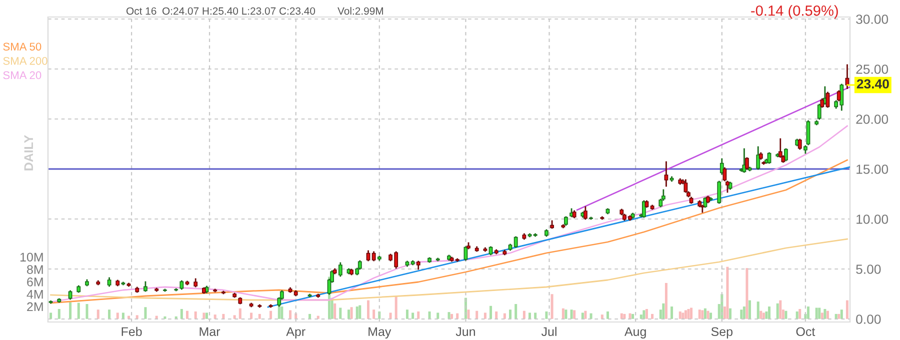 The image size is (900, 340). I want to click on y2-tick-label: 8M, so click(35, 269).